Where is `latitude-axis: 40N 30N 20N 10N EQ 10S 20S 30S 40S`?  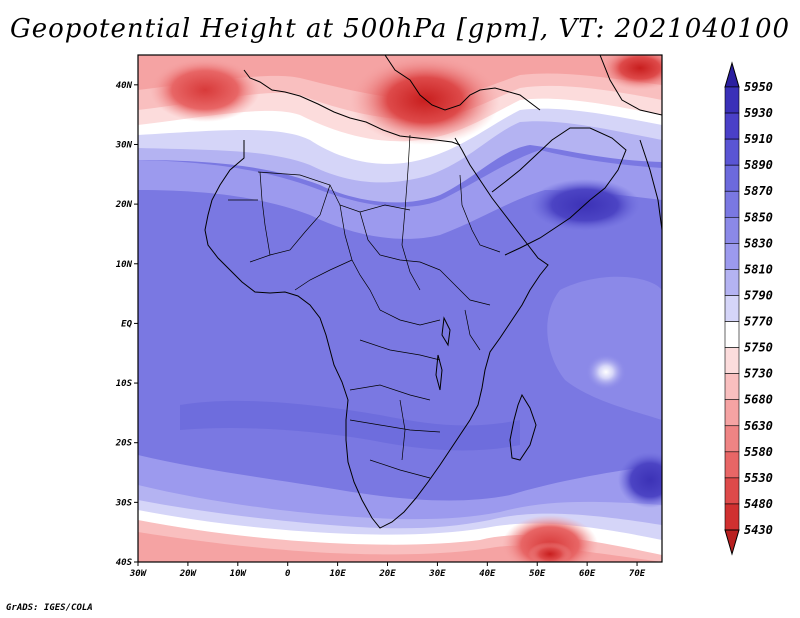 latitude-axis: 40N 30N 20N 10N EQ 10S 20S 30S 40S is located at coordinates (126, 324).